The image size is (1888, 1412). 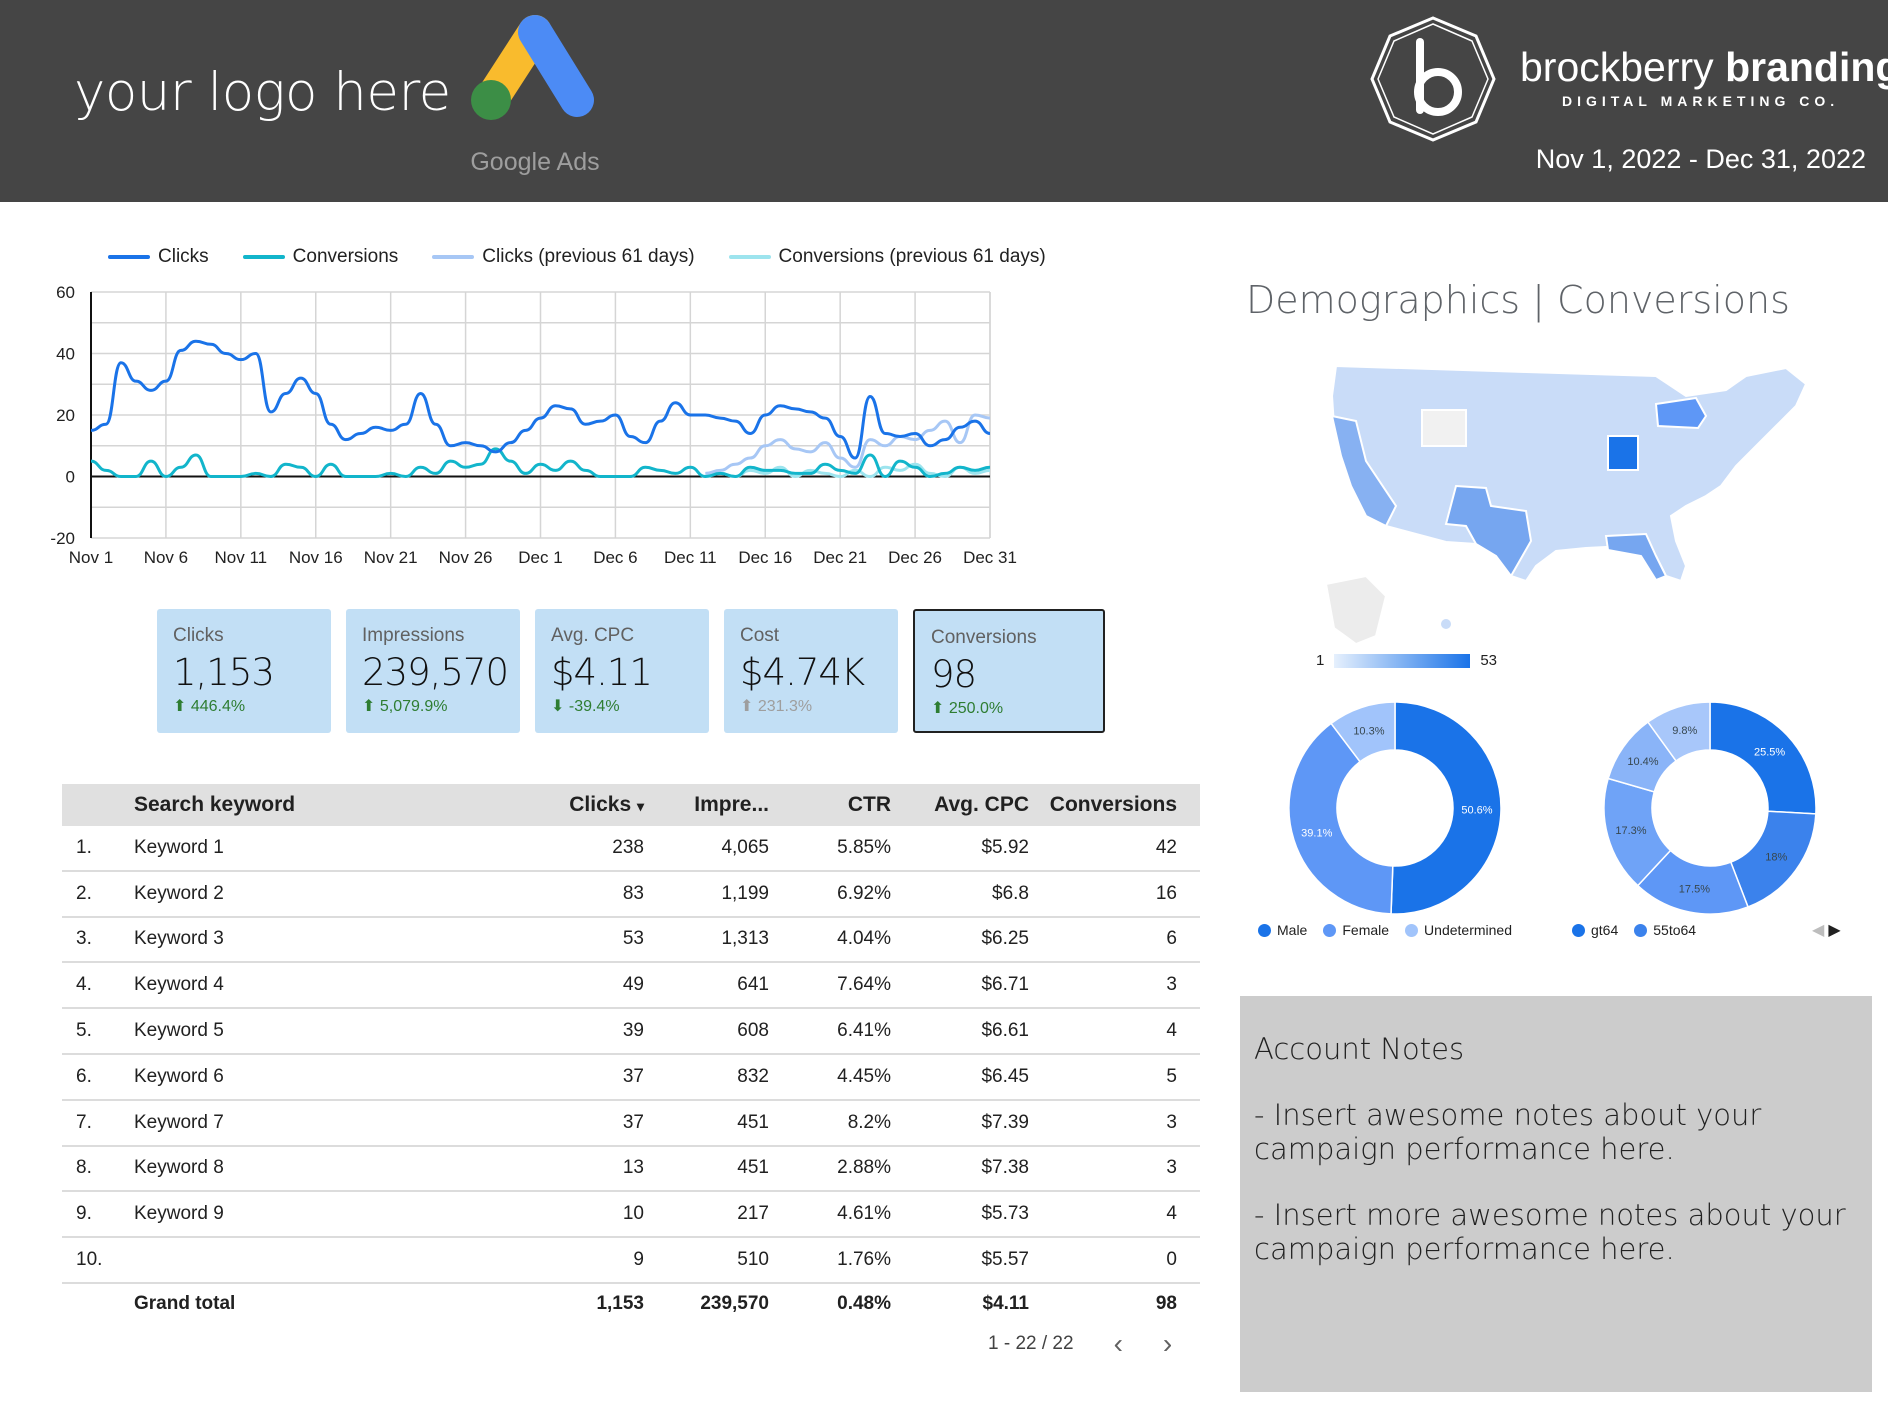 I want to click on us-conversions-map, so click(x=1571, y=506).